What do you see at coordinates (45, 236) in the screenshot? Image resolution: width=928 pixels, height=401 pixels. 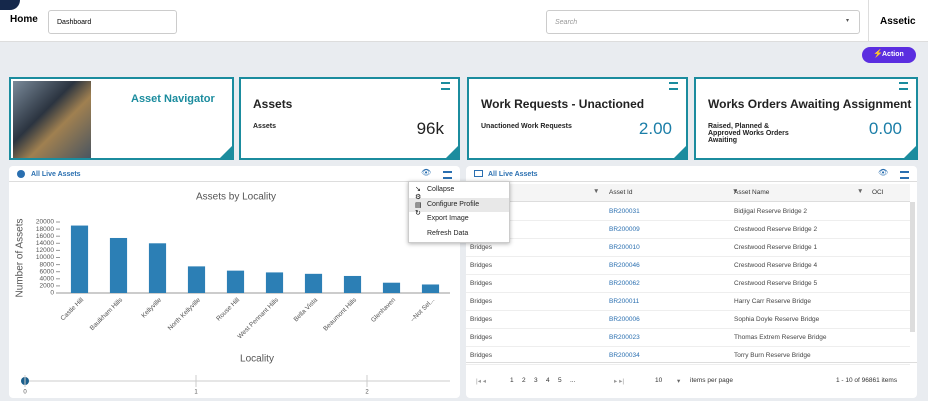 I see `y-tick-label: 16000` at bounding box center [45, 236].